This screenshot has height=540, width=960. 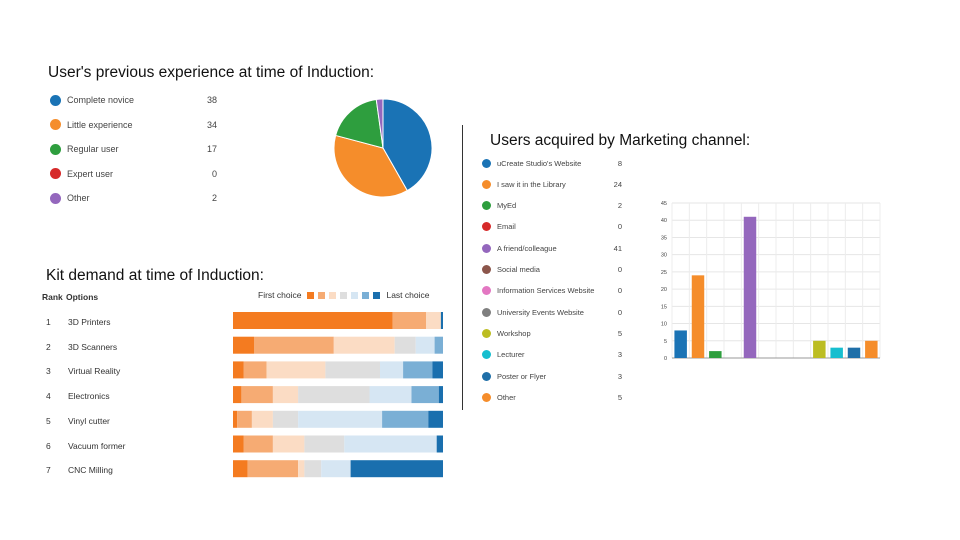 I want to click on legend-value: 24, so click(x=617, y=184).